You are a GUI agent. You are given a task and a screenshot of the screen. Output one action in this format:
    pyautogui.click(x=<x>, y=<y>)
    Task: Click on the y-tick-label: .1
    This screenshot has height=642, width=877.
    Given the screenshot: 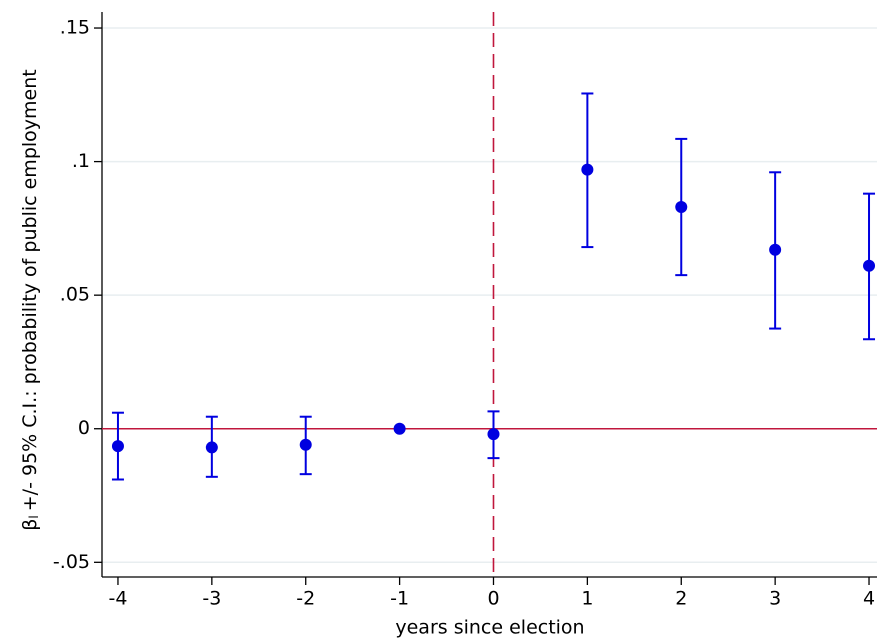 What is the action you would take?
    pyautogui.click(x=81, y=161)
    